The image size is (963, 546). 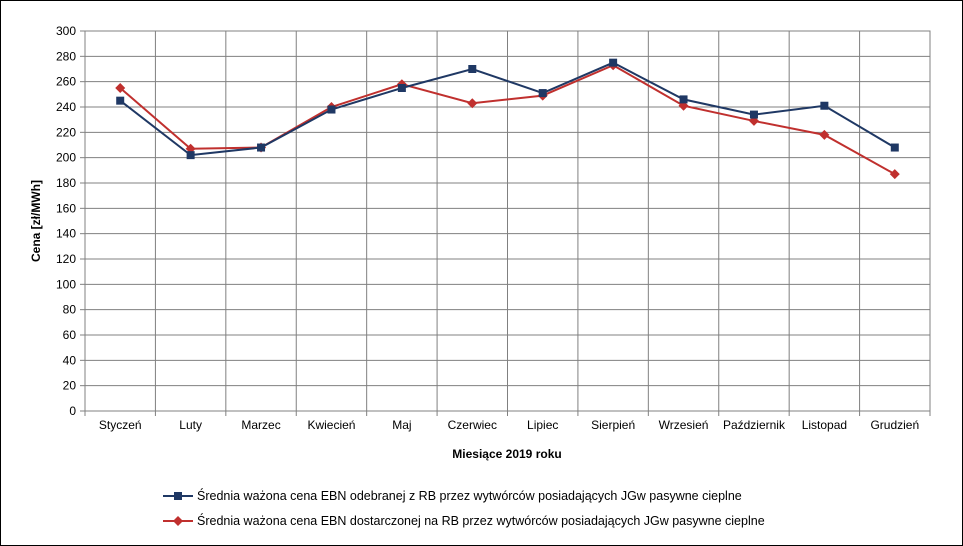 What do you see at coordinates (542, 425) in the screenshot?
I see `x-tick-label: Lipiec` at bounding box center [542, 425].